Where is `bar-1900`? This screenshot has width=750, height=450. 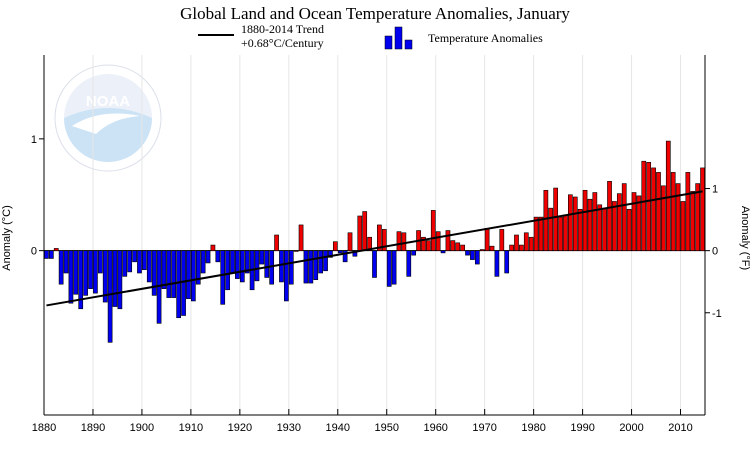 bar-1900 is located at coordinates (144, 260).